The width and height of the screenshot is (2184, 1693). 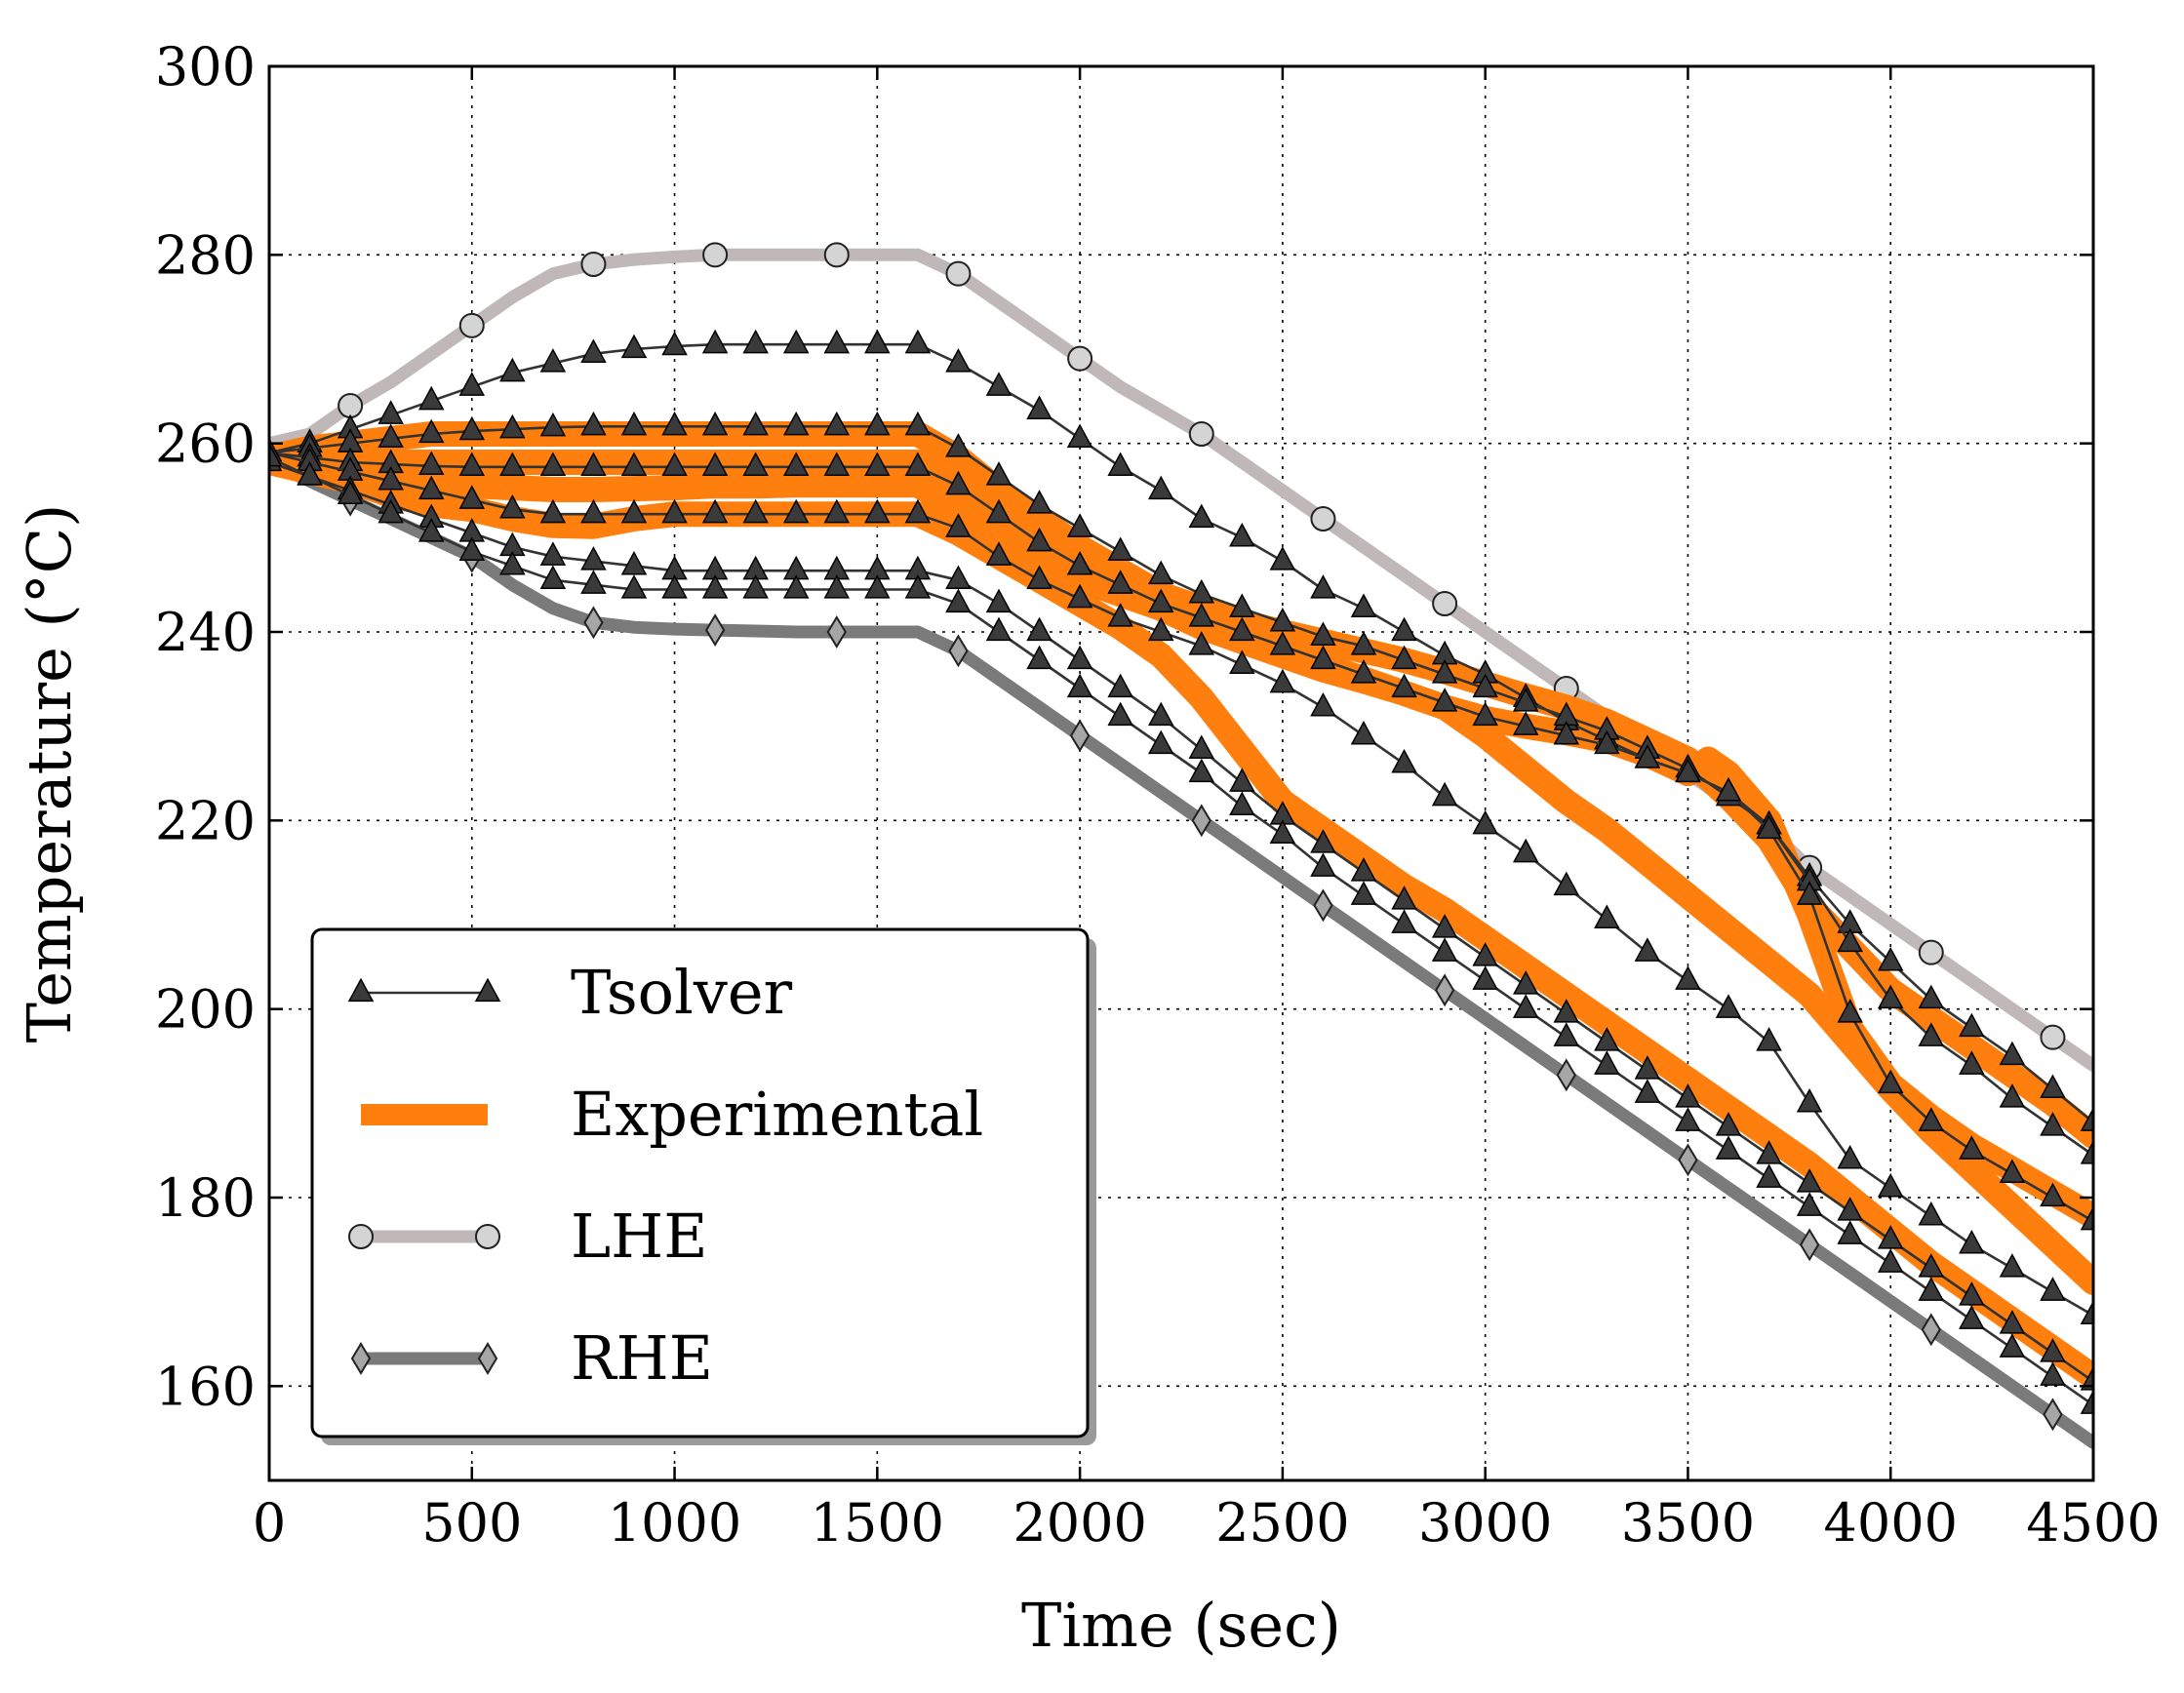 What do you see at coordinates (205, 1198) in the screenshot?
I see `y-tick-label: 180` at bounding box center [205, 1198].